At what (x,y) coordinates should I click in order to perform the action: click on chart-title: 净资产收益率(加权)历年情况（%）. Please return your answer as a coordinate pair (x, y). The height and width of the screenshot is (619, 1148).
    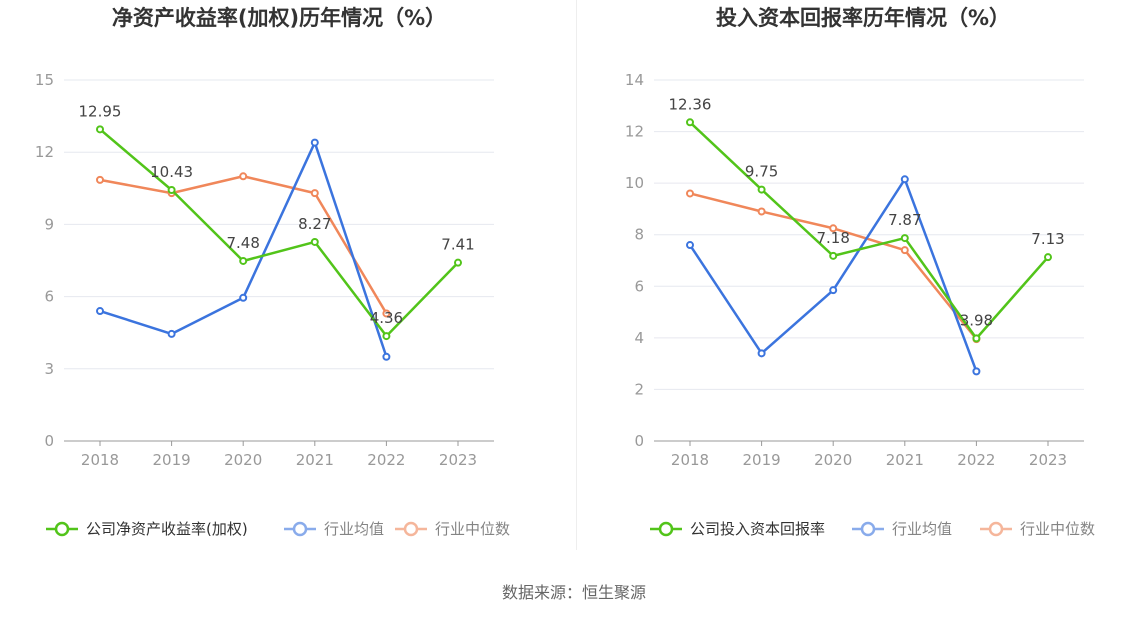
    Looking at the image, I should click on (279, 18).